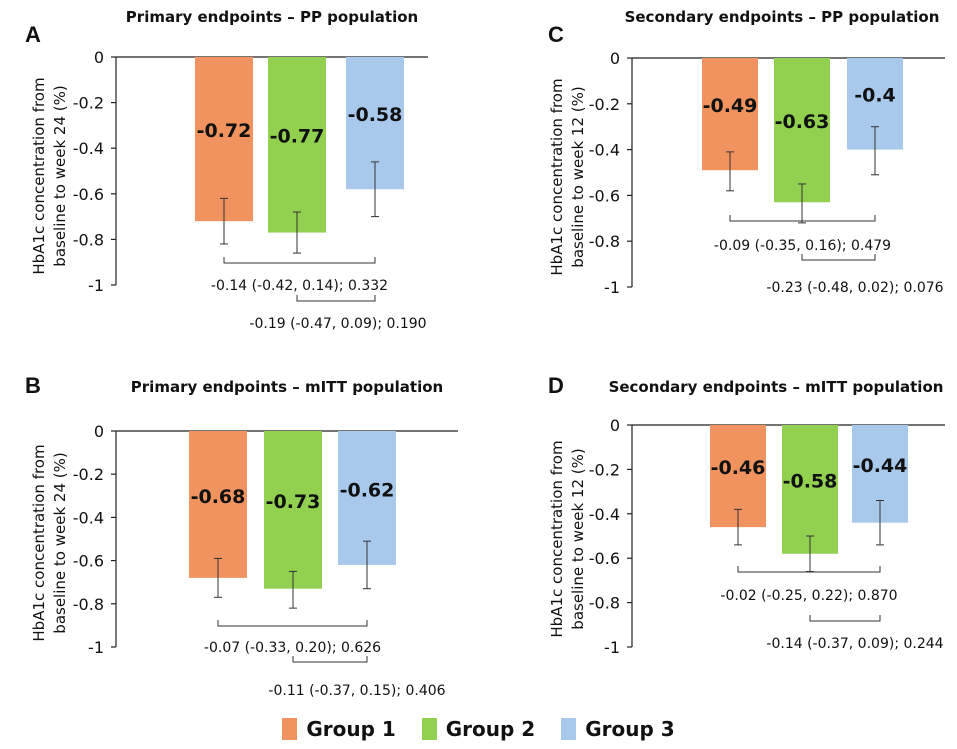 This screenshot has width=957, height=749. I want to click on panel-letter-b: B, so click(33, 385).